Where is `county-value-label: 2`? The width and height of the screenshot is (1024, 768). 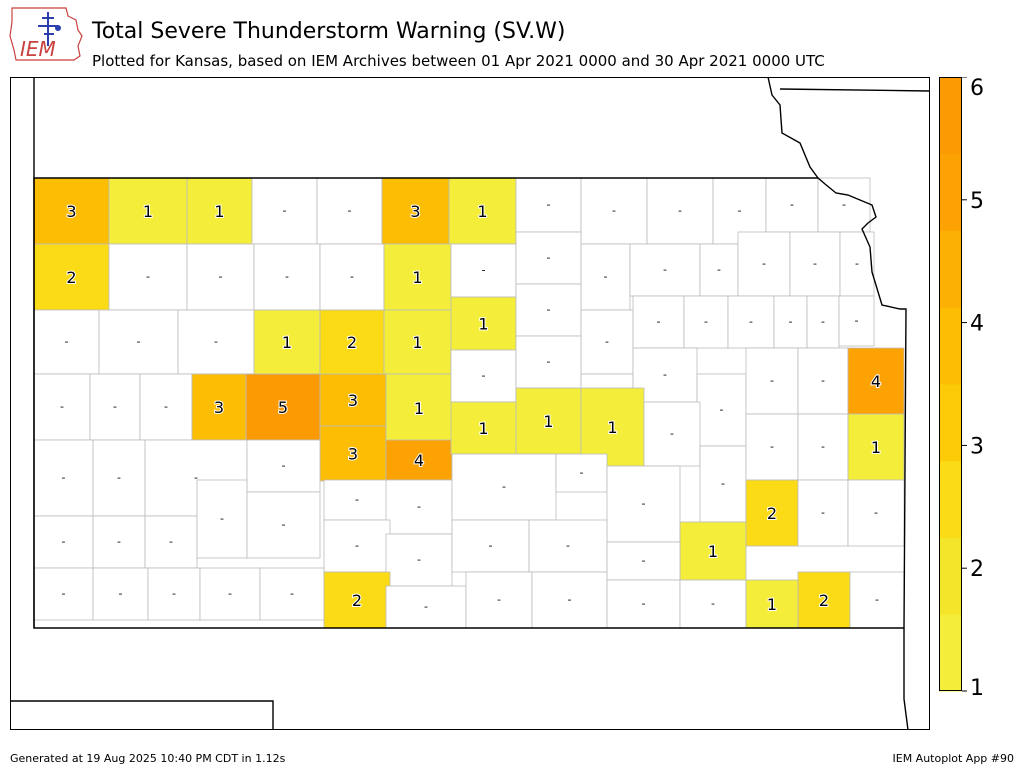
county-value-label: 2 is located at coordinates (357, 600).